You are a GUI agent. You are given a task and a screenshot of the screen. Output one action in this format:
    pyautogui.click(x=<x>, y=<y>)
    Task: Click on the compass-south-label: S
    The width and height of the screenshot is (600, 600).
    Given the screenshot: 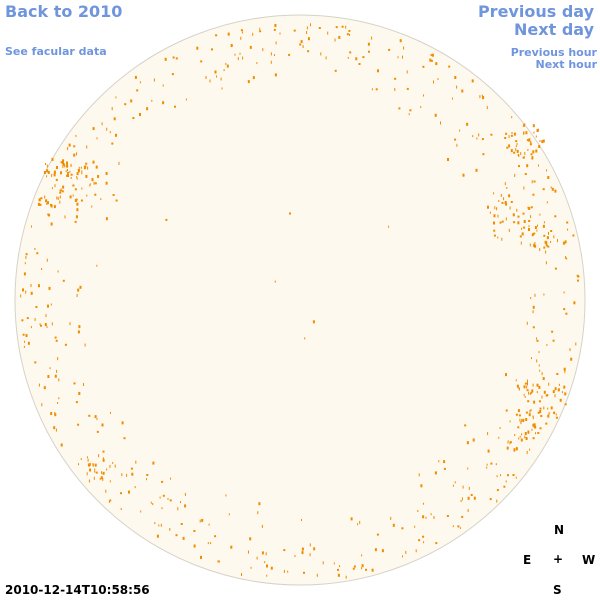 What is the action you would take?
    pyautogui.click(x=557, y=590)
    